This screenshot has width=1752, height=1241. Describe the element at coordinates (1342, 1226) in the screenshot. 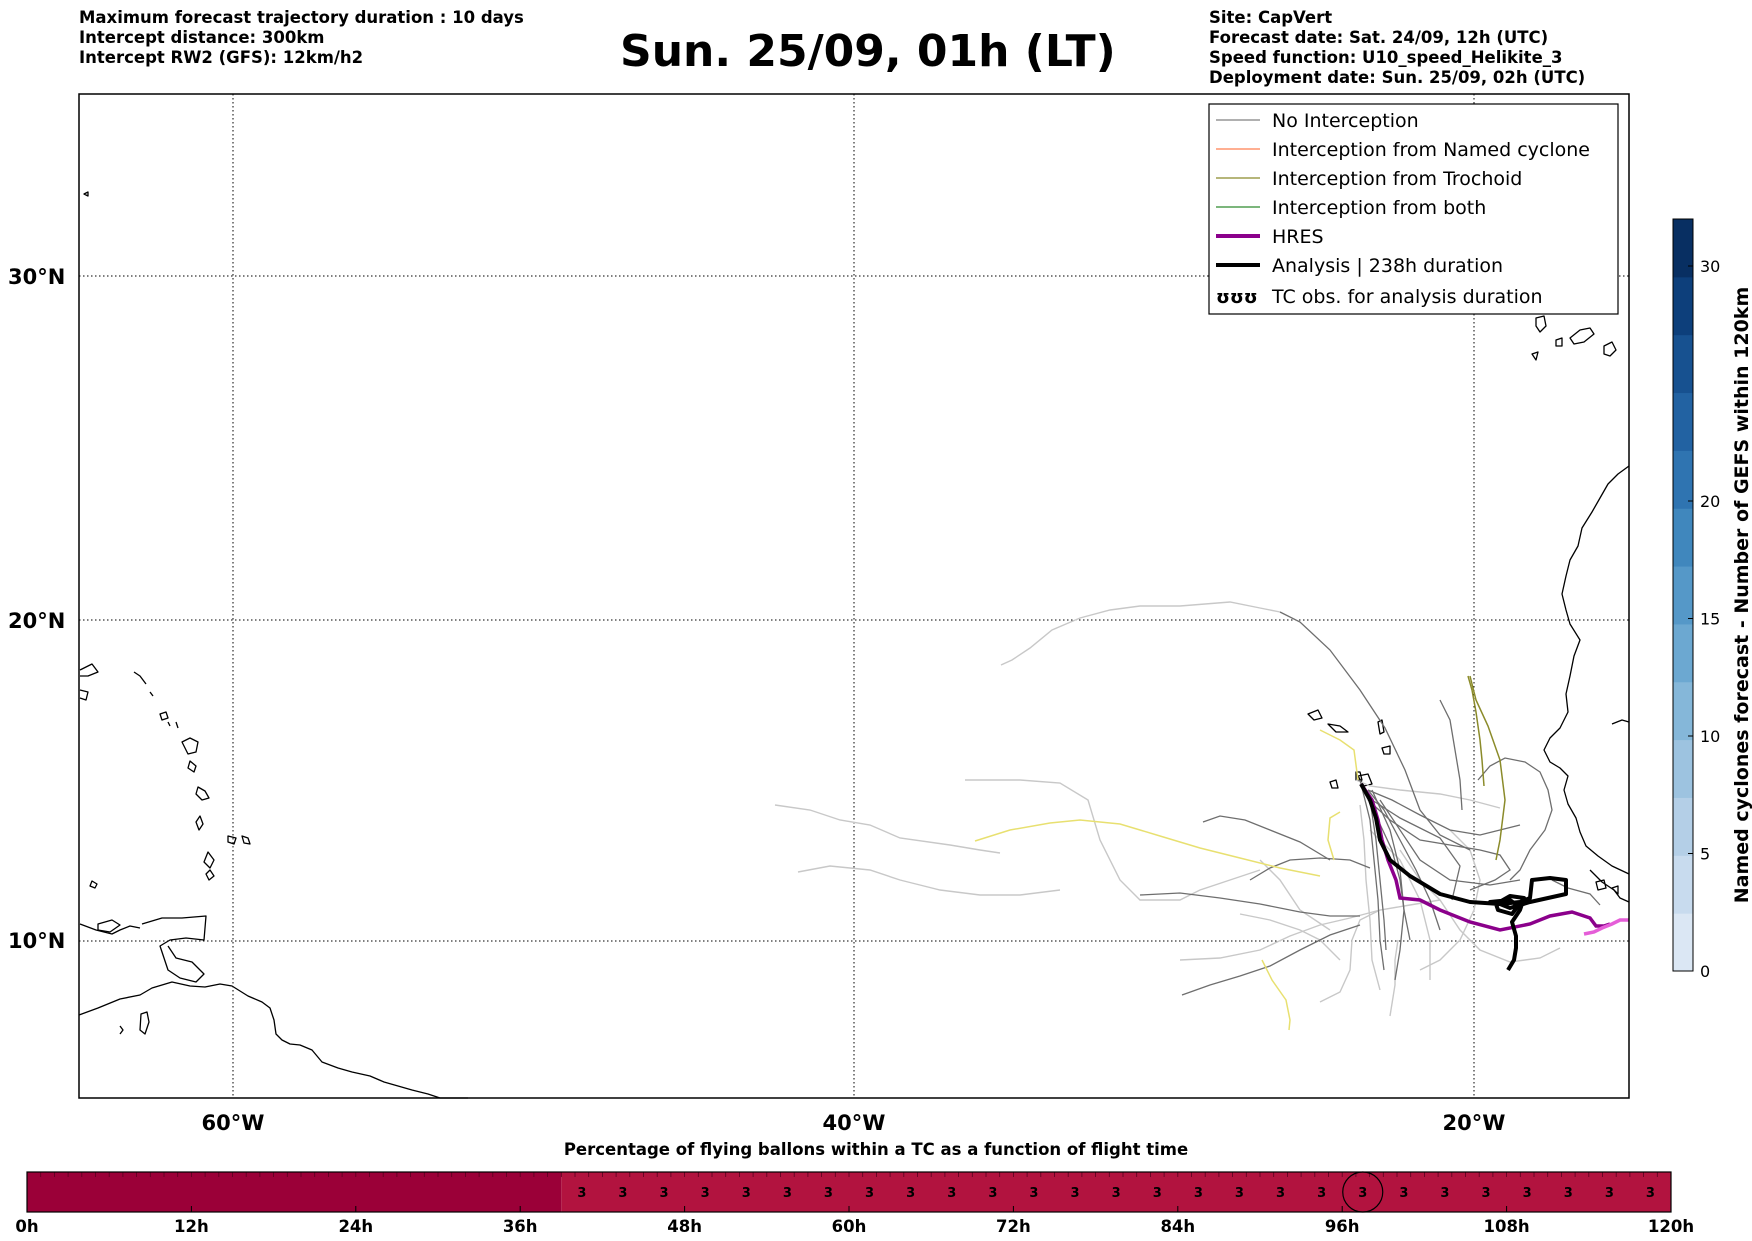

I see `timeline-tick-label: 96h` at that location.